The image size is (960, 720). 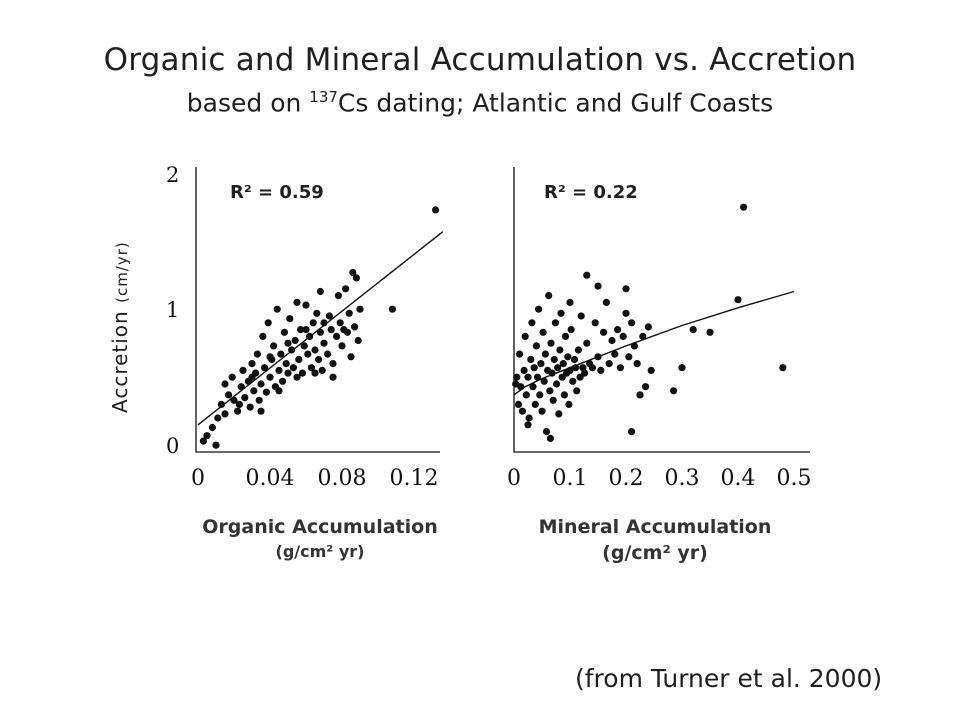 I want to click on mineral-r2-label: R² = 0.22, so click(x=591, y=192).